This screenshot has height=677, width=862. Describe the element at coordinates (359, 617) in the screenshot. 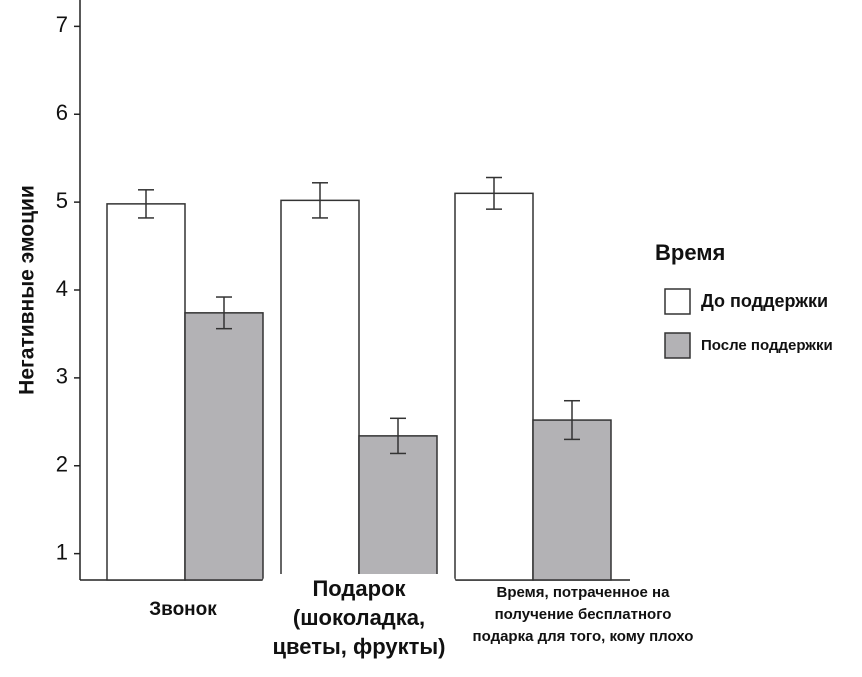

I see `x-tick-label: Подарок (шоколадка, цветы, фрукты)` at that location.